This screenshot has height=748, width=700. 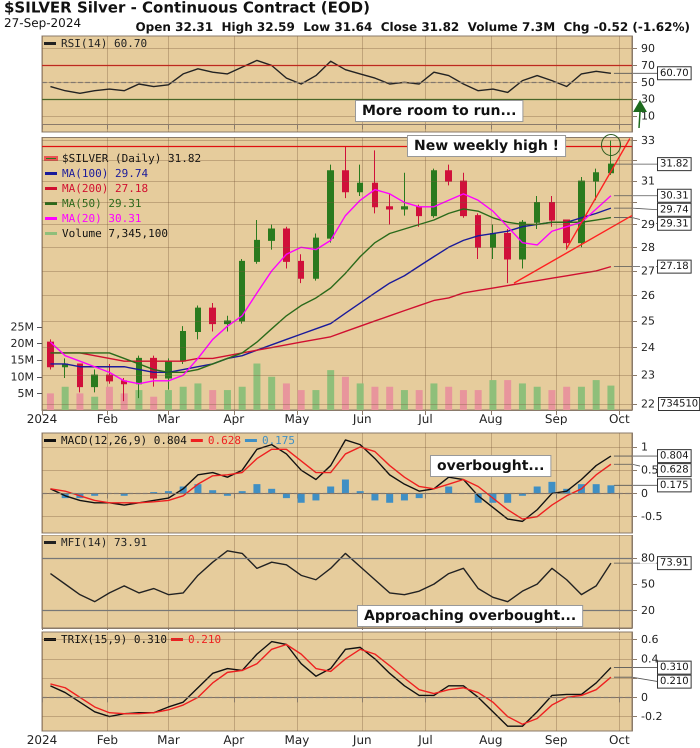 What do you see at coordinates (648, 140) in the screenshot?
I see `y-tick-label: 33` at bounding box center [648, 140].